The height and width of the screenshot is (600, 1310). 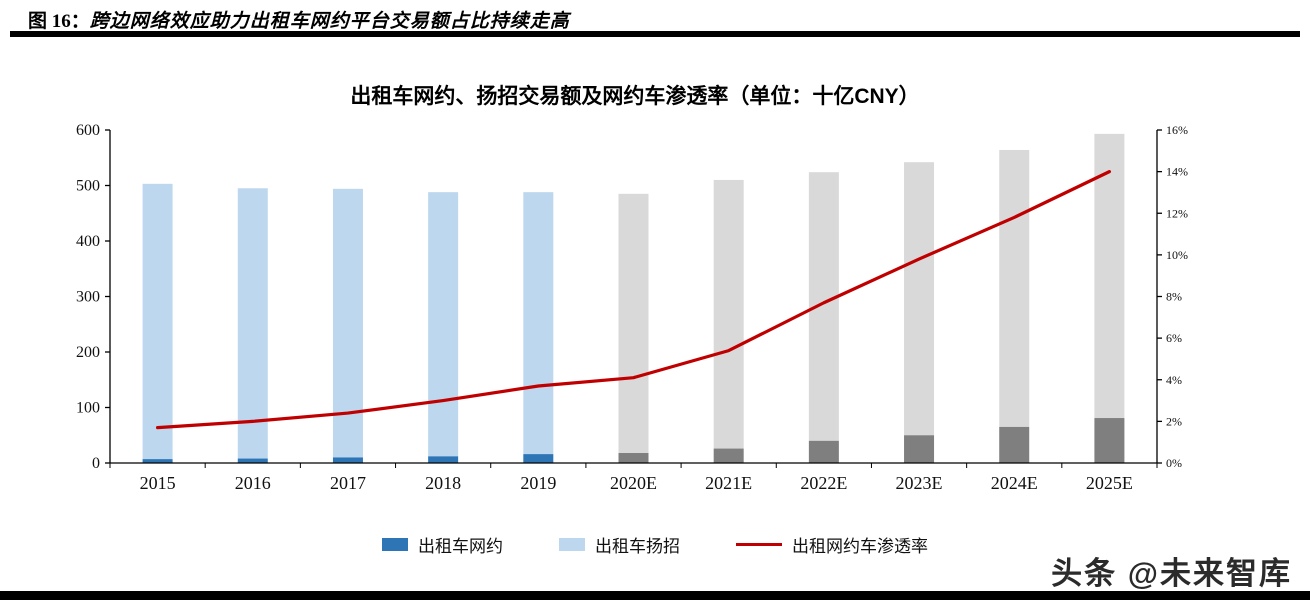 What do you see at coordinates (633, 483) in the screenshot?
I see `svg-text: 2020E` at bounding box center [633, 483].